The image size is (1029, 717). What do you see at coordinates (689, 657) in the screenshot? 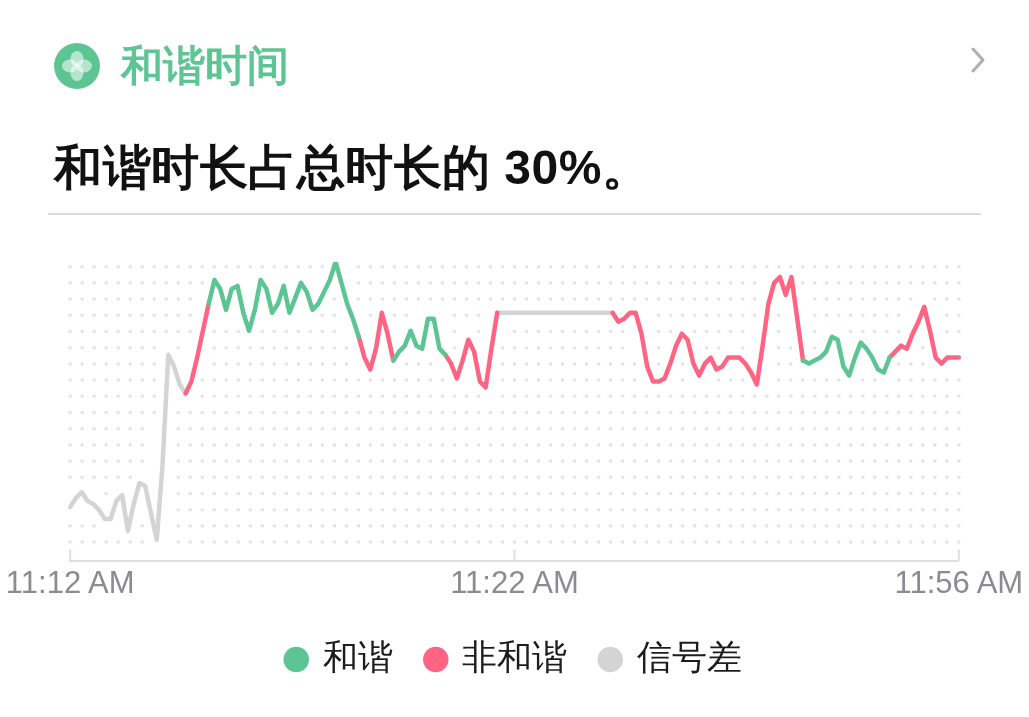
I see `legend-label: 信号差` at bounding box center [689, 657].